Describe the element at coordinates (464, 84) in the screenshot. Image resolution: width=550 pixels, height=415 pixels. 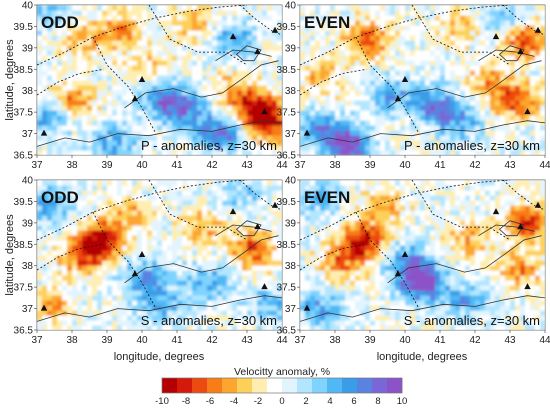
I see `coast-line` at that location.